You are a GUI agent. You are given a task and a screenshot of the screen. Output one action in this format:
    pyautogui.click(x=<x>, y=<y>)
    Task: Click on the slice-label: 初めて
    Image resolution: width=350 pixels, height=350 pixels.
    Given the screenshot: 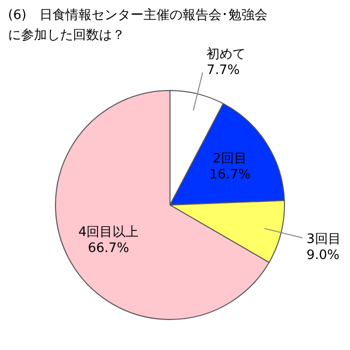 What is the action you would take?
    pyautogui.click(x=226, y=54)
    